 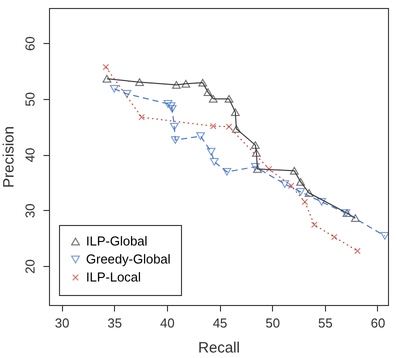 I want to click on y-tick-label: 20, so click(x=30, y=266).